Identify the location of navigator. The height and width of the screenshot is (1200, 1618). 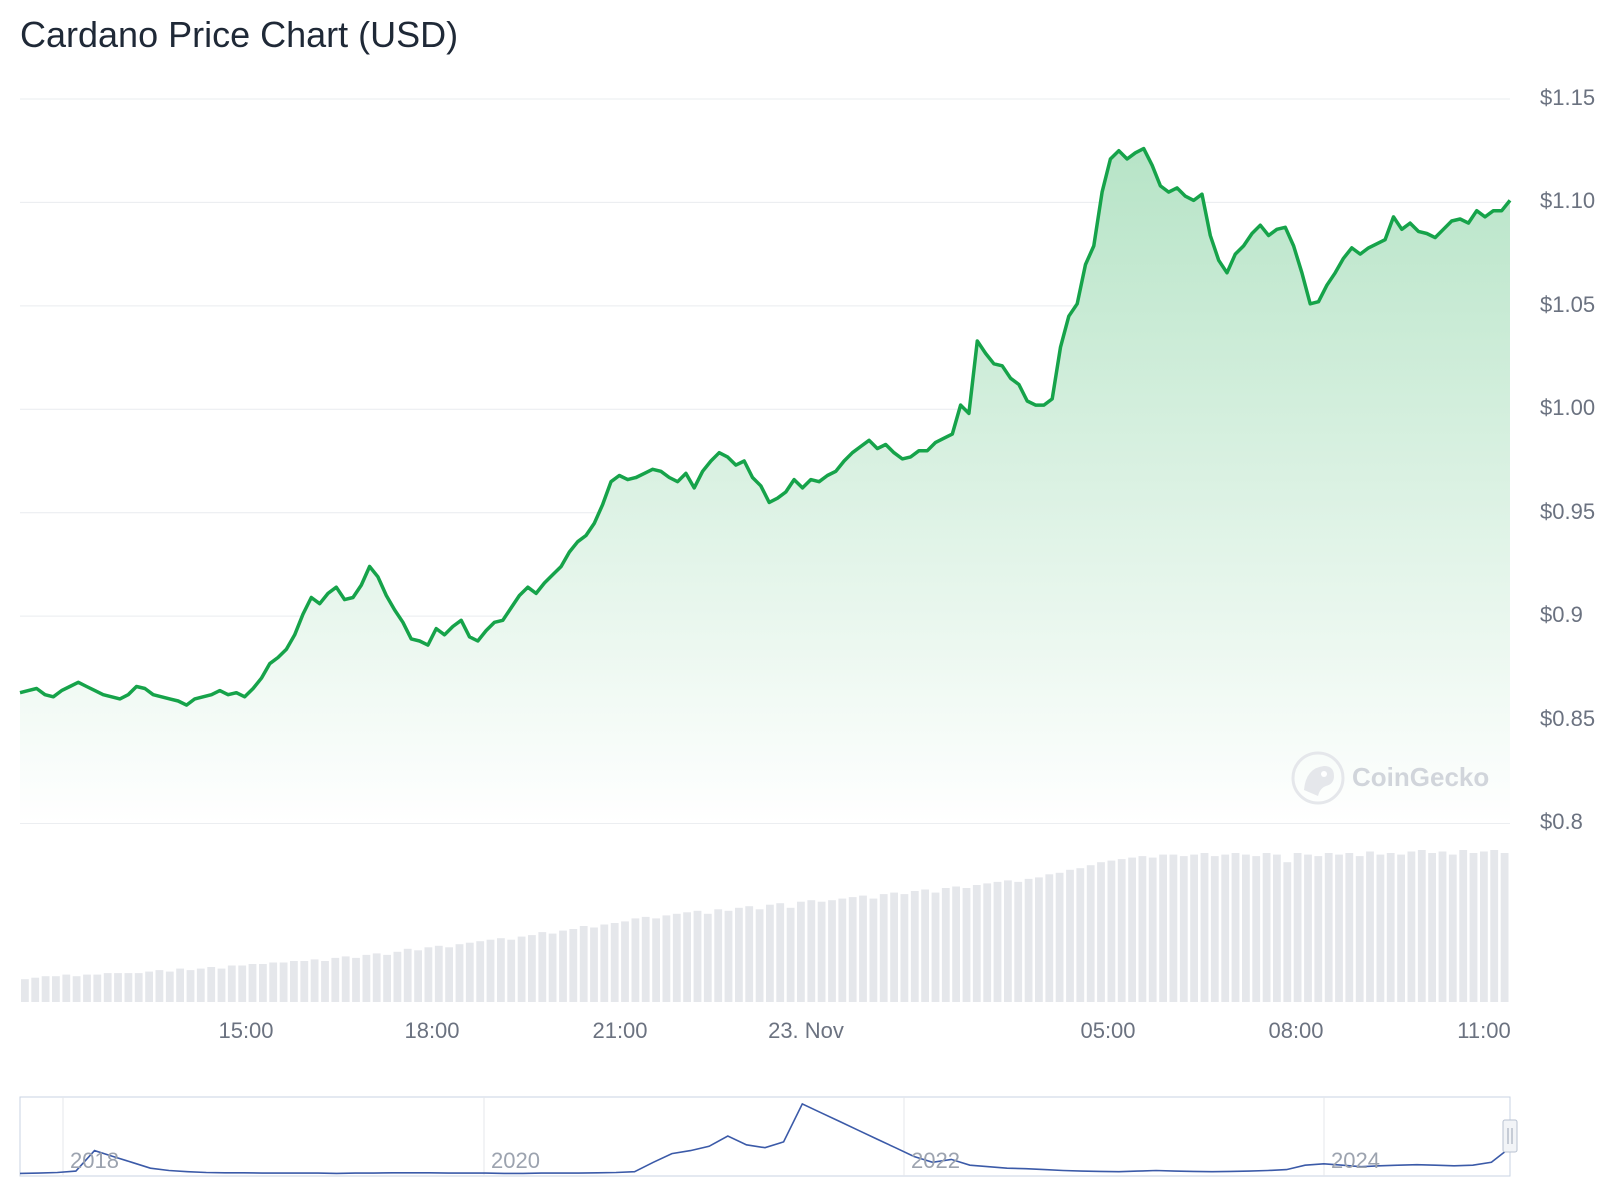
(768, 1136).